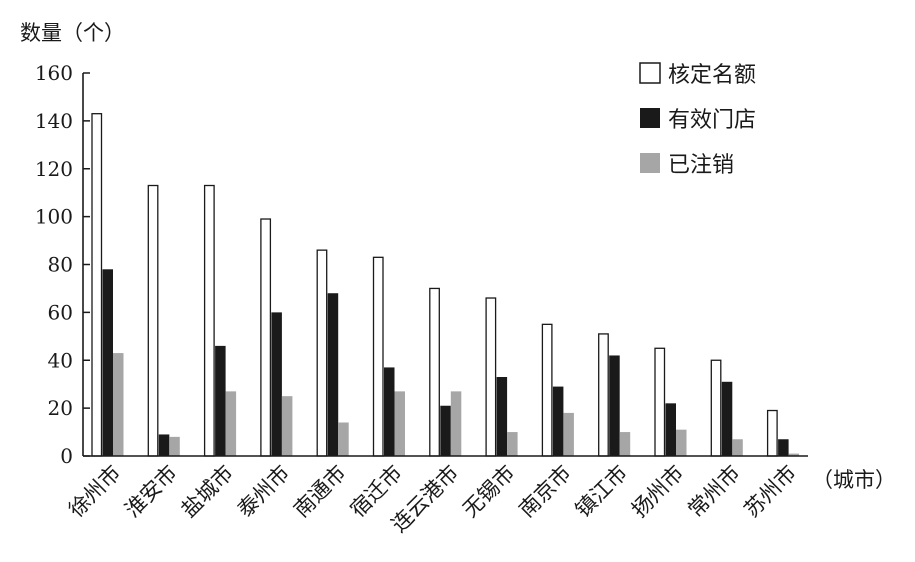 The width and height of the screenshot is (915, 562). I want to click on y-axis-label: 数量（个）, so click(72, 33).